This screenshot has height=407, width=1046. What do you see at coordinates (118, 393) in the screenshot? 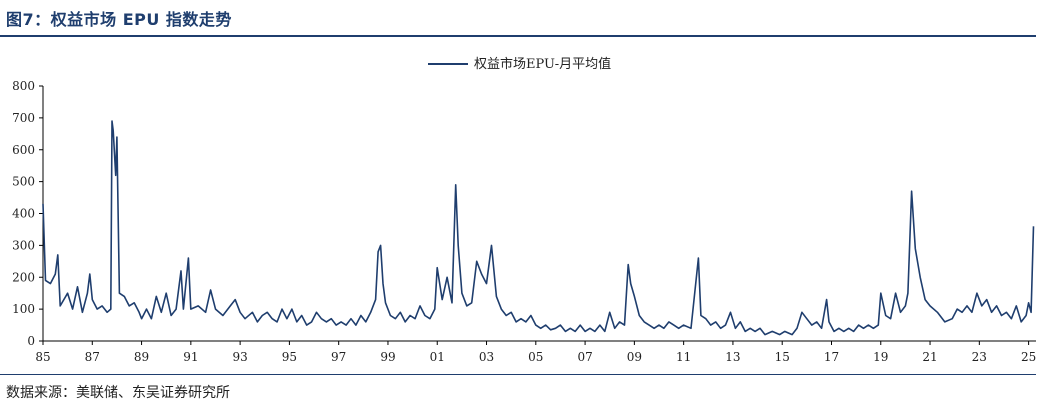
I see `source-note: 数据来源：美联储、东吴证券研究所` at bounding box center [118, 393].